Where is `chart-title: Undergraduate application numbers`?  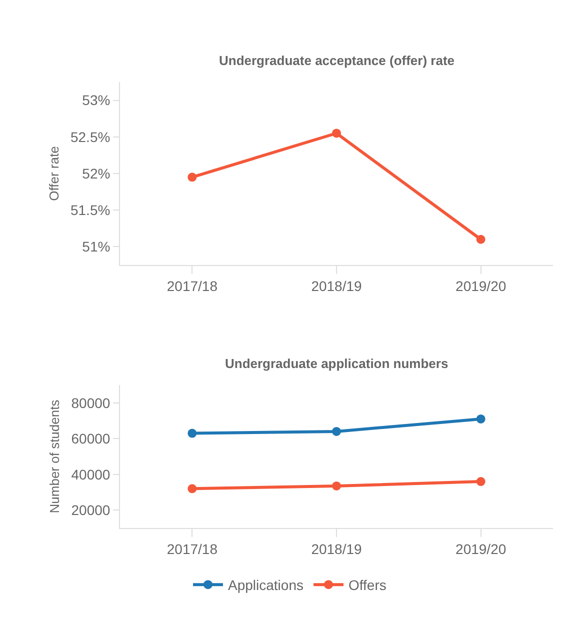
chart-title: Undergraduate application numbers is located at coordinates (336, 363).